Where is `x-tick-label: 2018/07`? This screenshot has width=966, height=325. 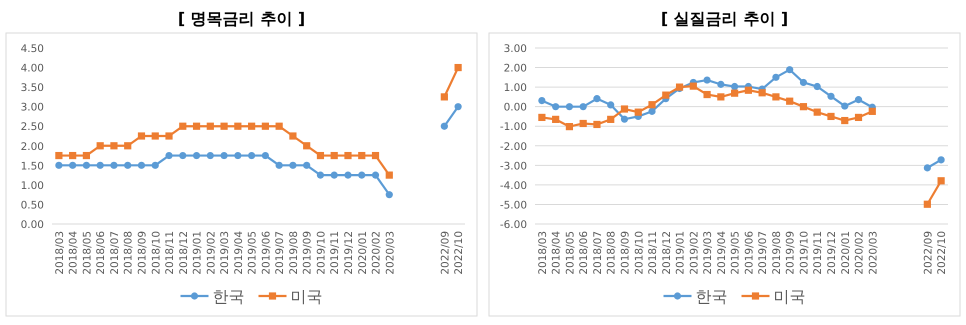
x-tick-label: 2018/07 is located at coordinates (114, 253).